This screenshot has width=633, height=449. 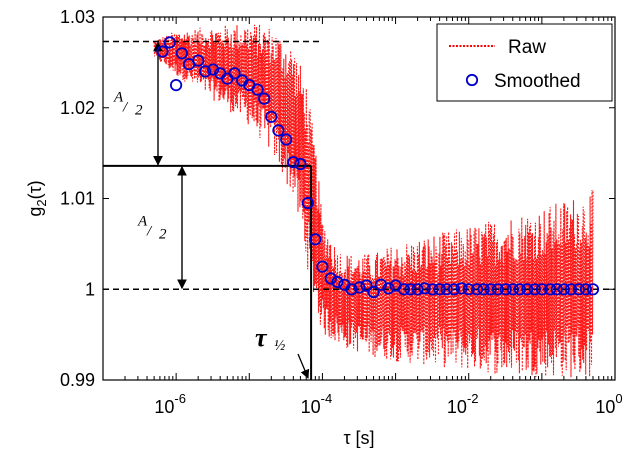 I want to click on y-tick-label: 1.01, so click(x=77, y=199).